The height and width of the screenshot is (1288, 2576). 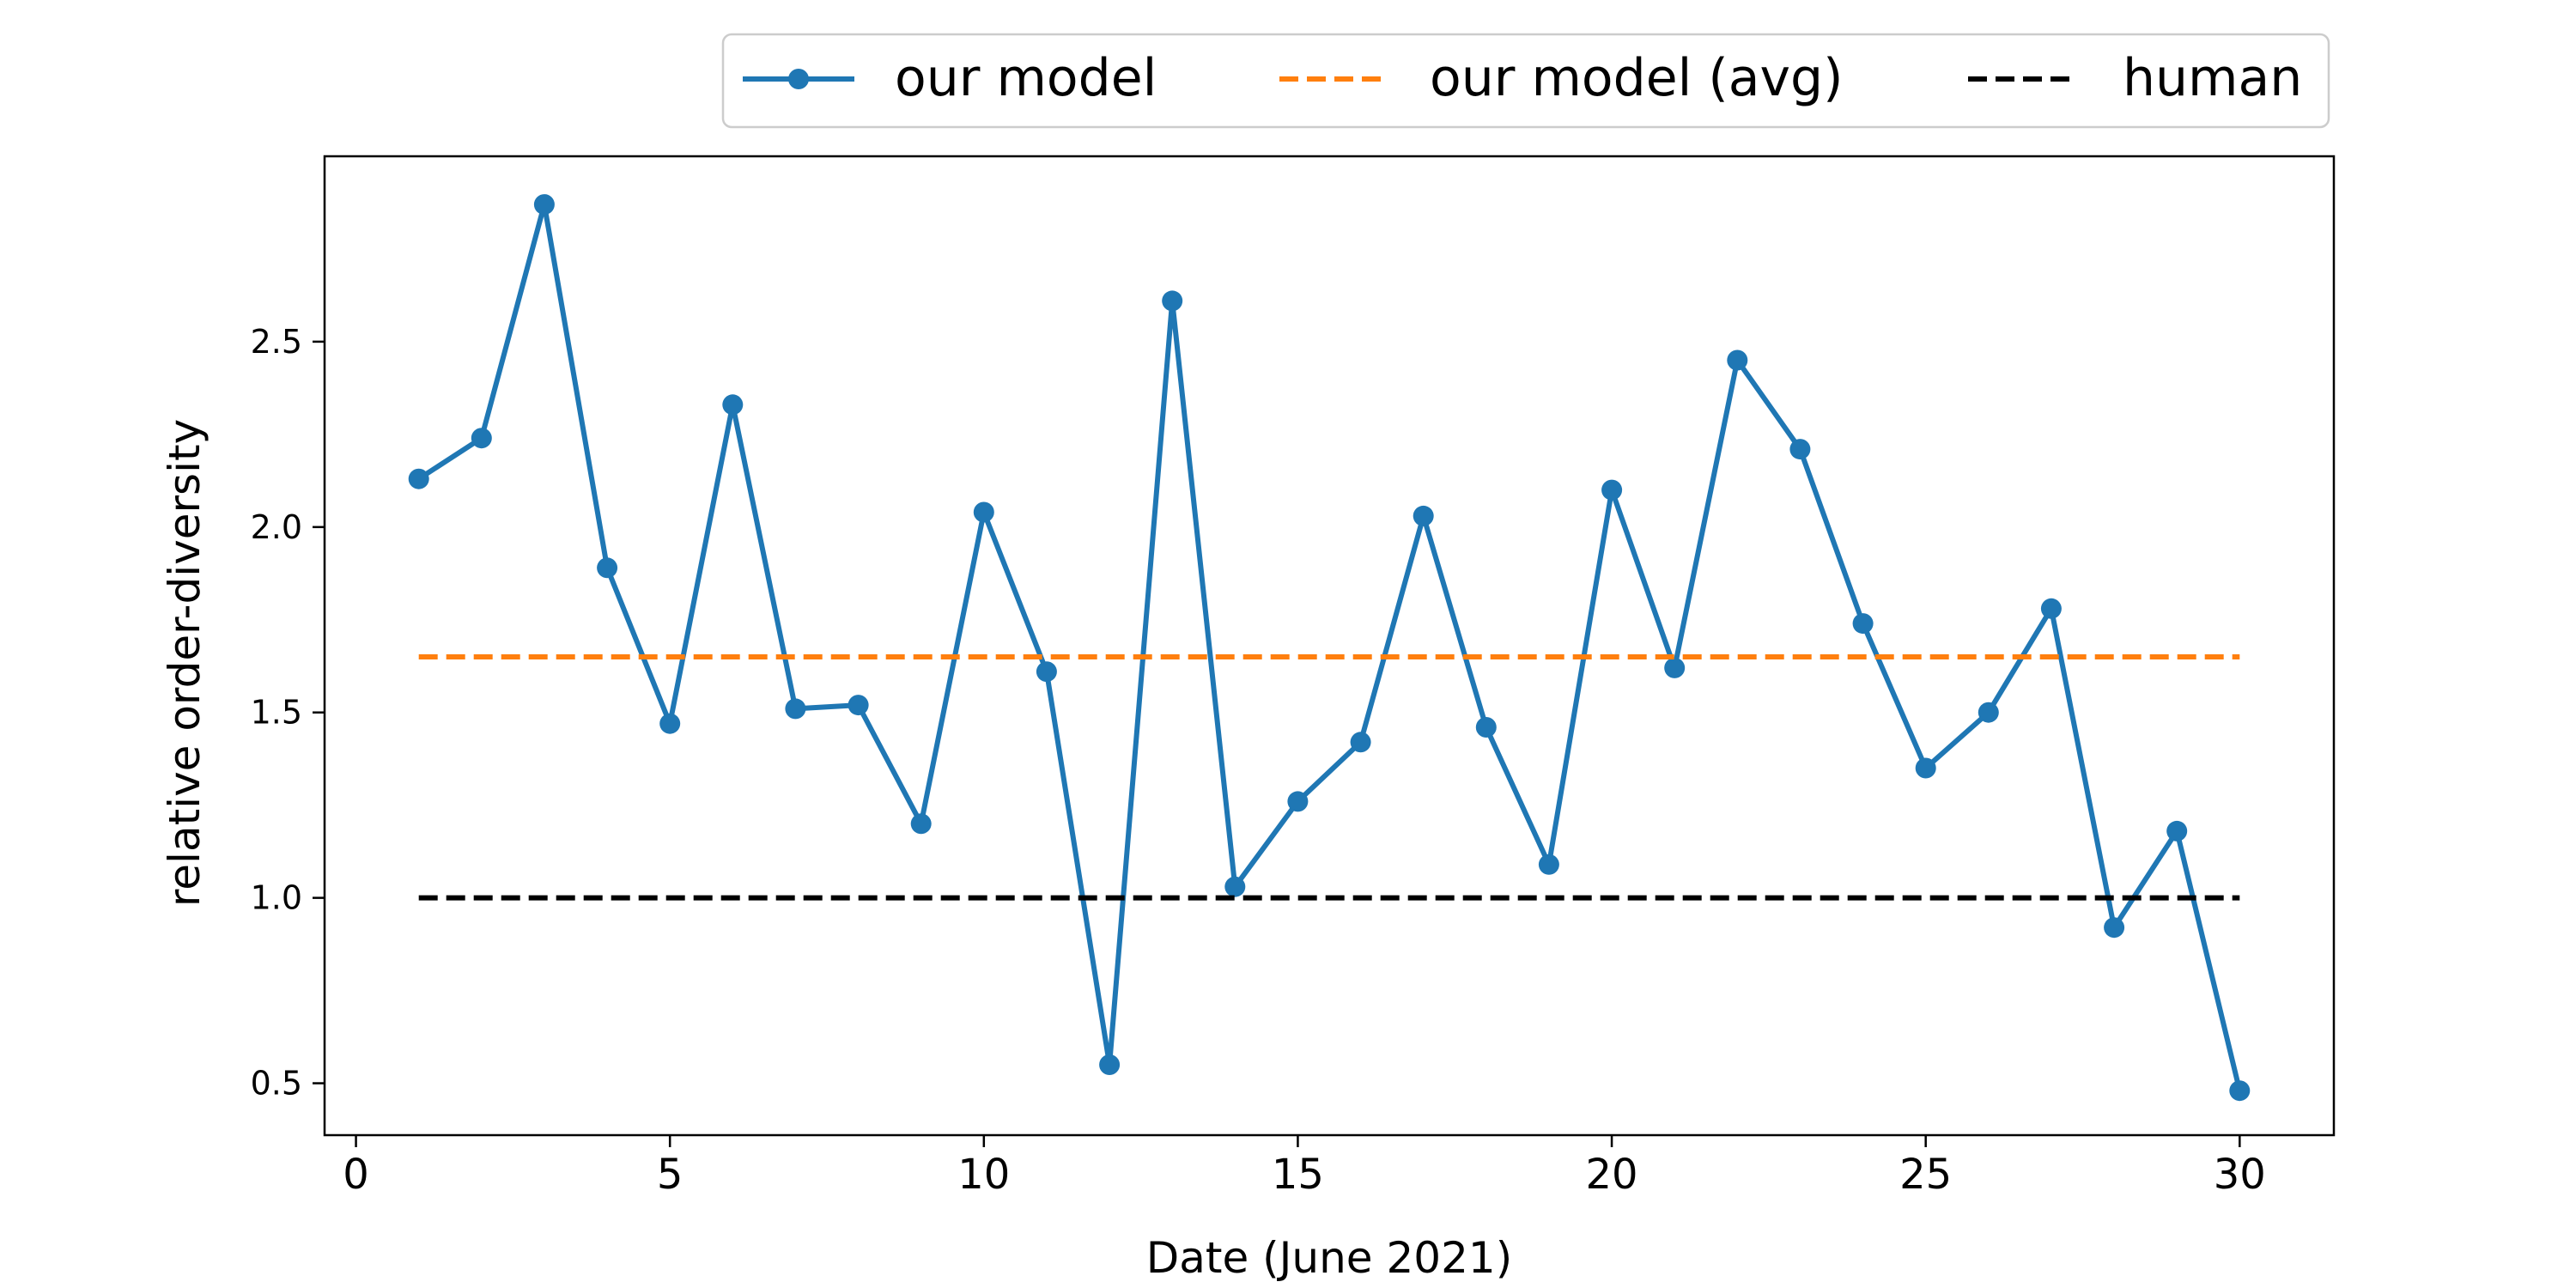 What do you see at coordinates (1925, 1175) in the screenshot?
I see `x-tick-label: 25` at bounding box center [1925, 1175].